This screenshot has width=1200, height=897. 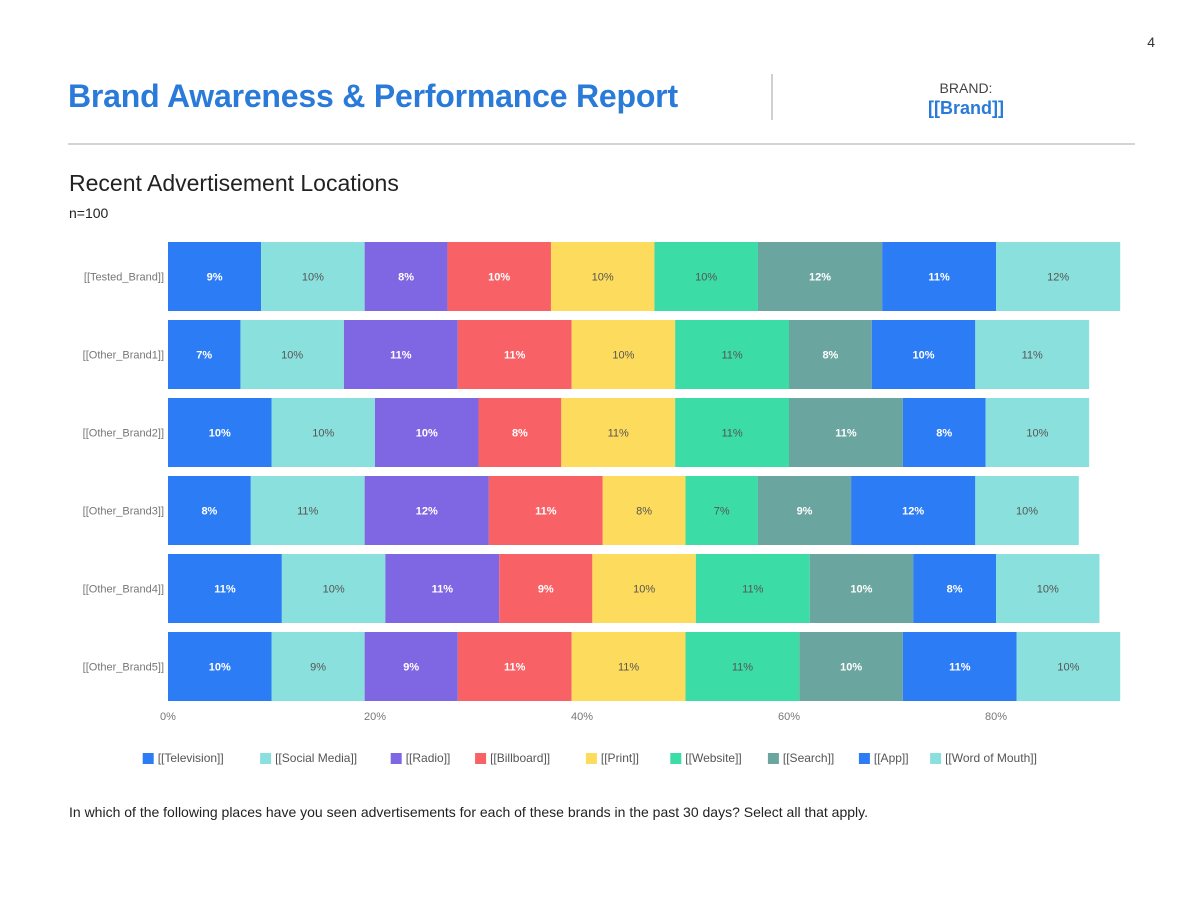 What do you see at coordinates (620, 758) in the screenshot?
I see `legend-label: [[Print]]` at bounding box center [620, 758].